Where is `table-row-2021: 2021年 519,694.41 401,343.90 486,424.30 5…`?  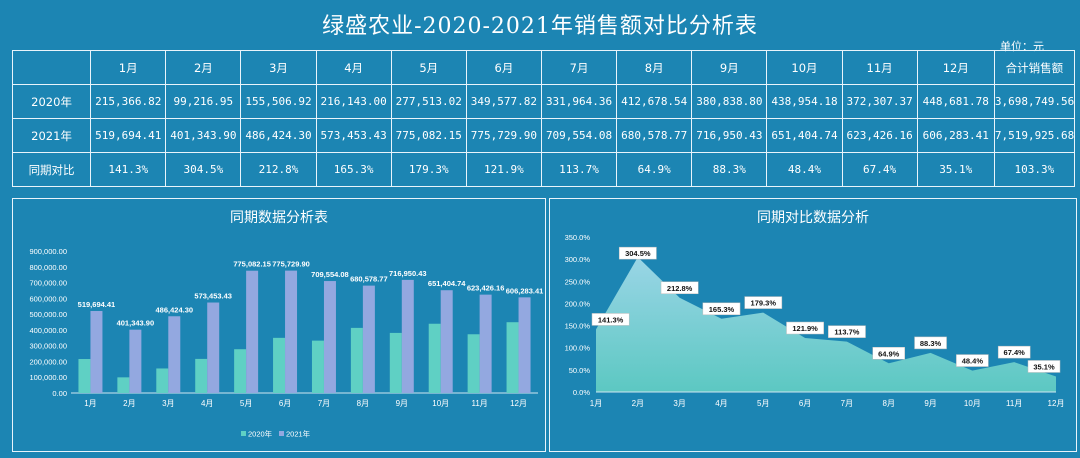
table-row-2021: 2021年 519,694.41 401,343.90 486,424.30 5… is located at coordinates (543, 135).